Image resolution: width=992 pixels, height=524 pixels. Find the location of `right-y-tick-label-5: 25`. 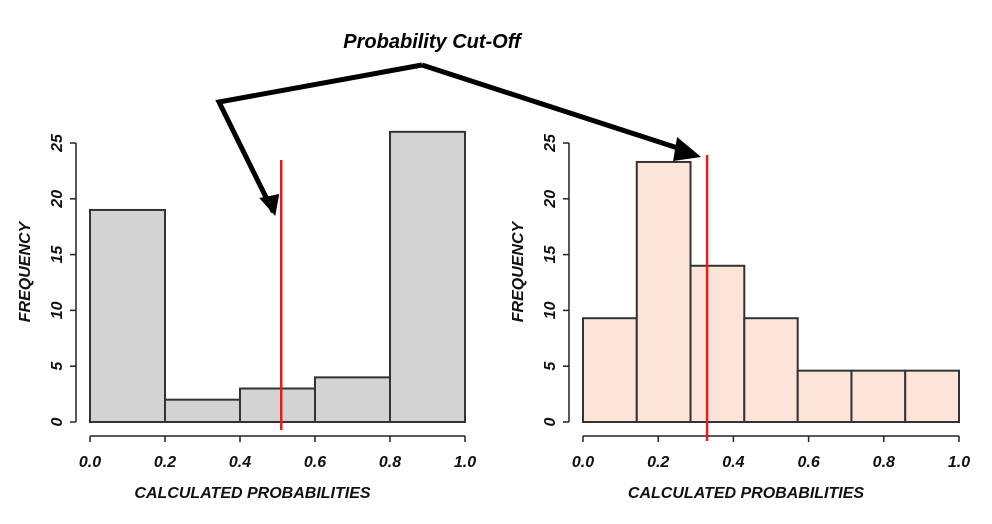

right-y-tick-label-5: 25 is located at coordinates (550, 143).